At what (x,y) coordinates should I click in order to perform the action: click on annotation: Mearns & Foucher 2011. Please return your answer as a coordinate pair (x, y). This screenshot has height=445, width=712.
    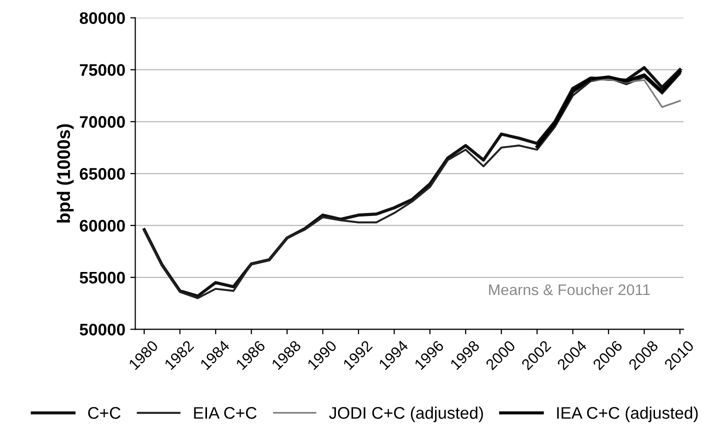
    Looking at the image, I should click on (569, 290).